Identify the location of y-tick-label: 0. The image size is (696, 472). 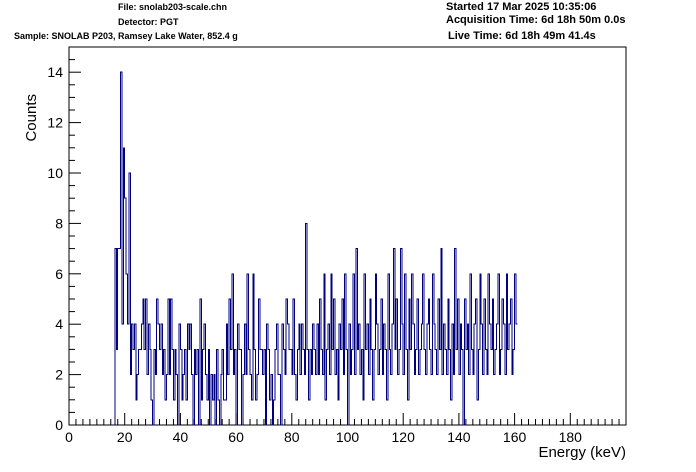
(59, 425).